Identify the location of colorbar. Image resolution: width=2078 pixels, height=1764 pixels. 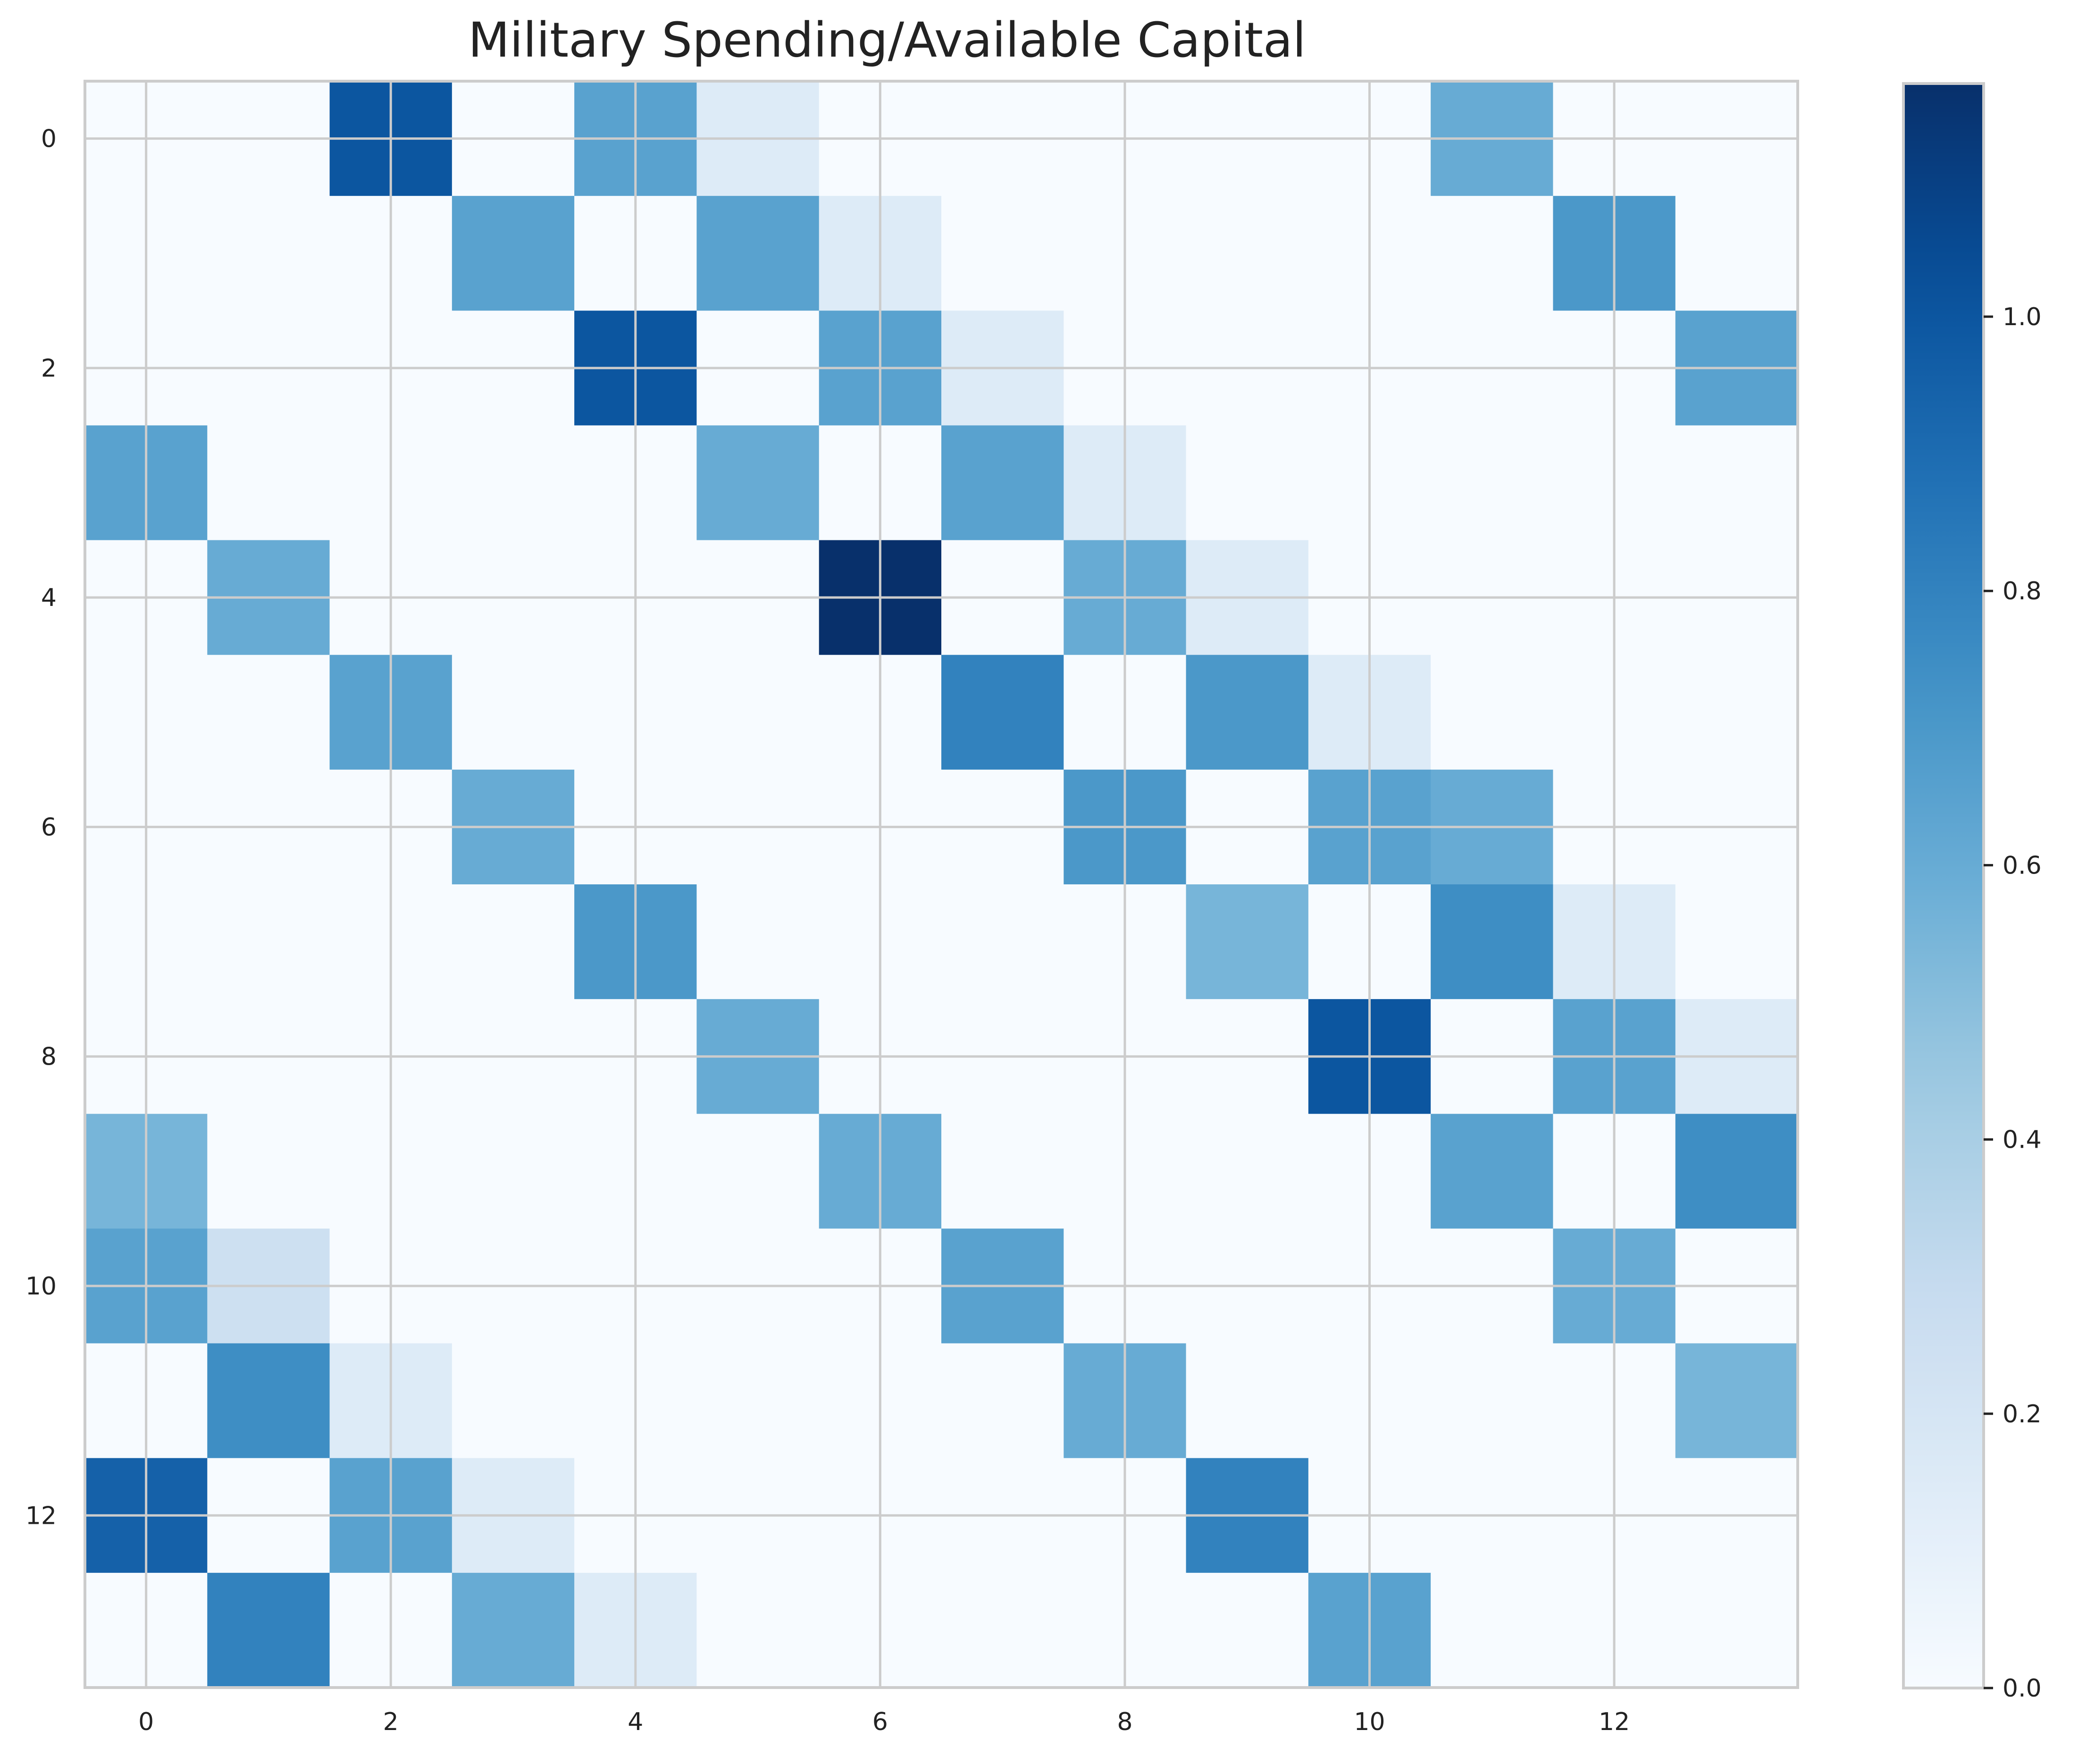
(1943, 885).